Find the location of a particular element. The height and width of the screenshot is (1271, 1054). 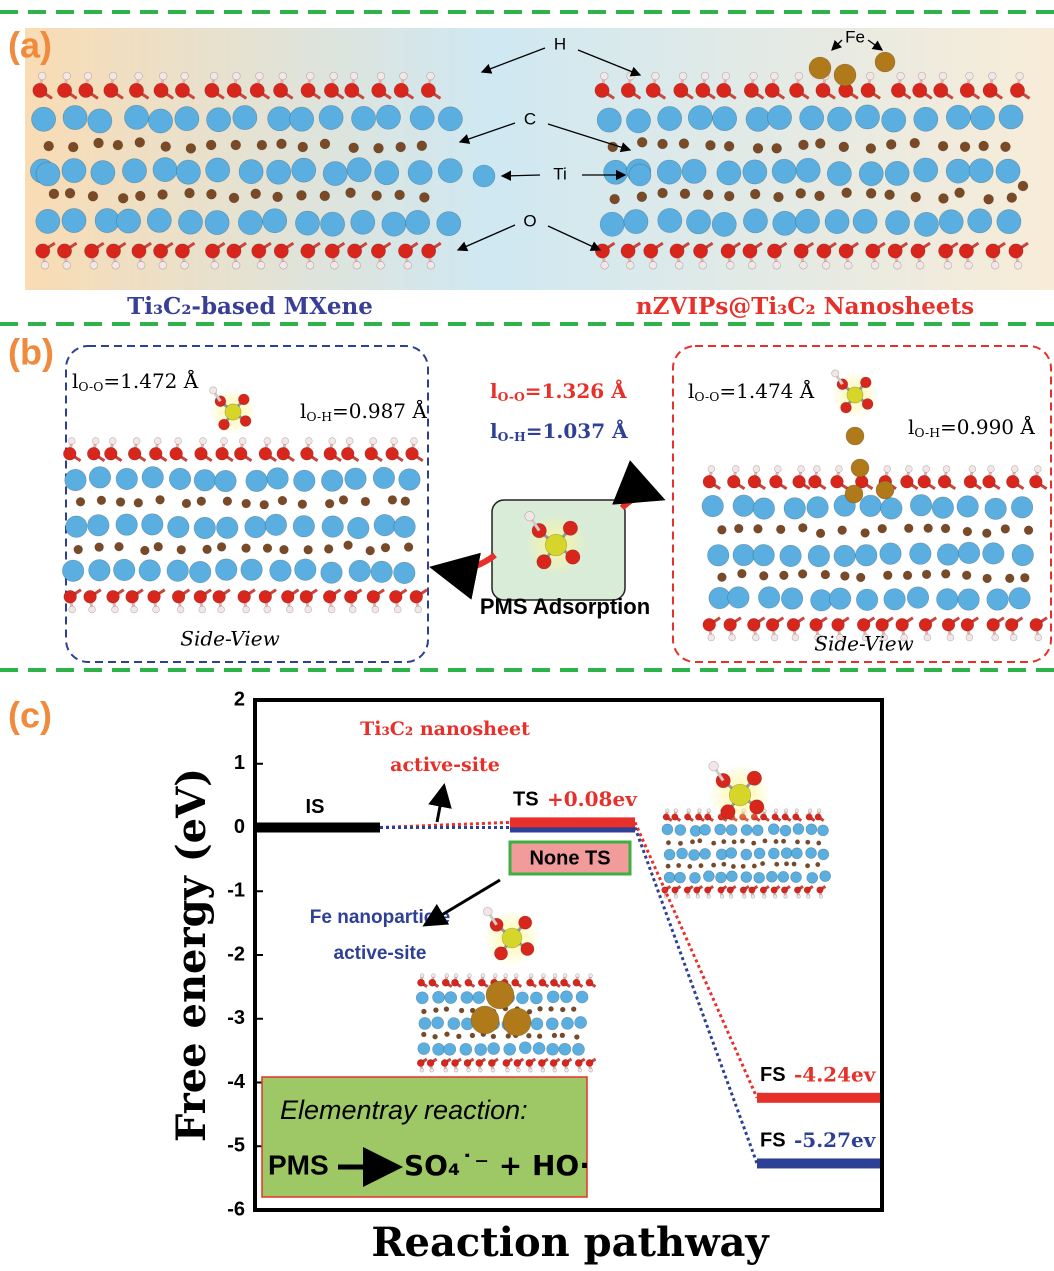

value-text: =0.990 Å is located at coordinates (987, 426).